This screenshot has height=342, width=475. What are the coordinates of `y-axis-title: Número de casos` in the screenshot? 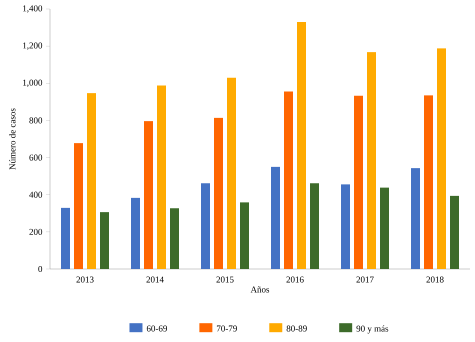 It's located at (12, 139).